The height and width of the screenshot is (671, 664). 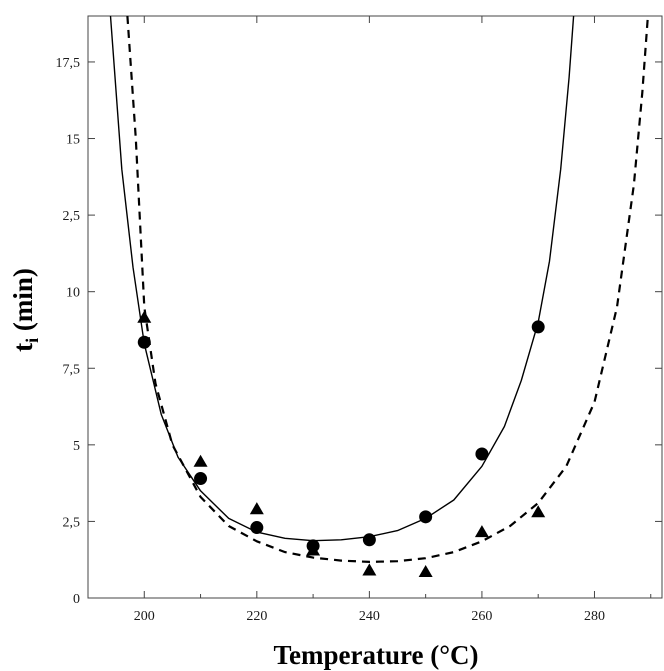 What do you see at coordinates (375, 655) in the screenshot?
I see `x-axis-title: Temperature (°C)` at bounding box center [375, 655].